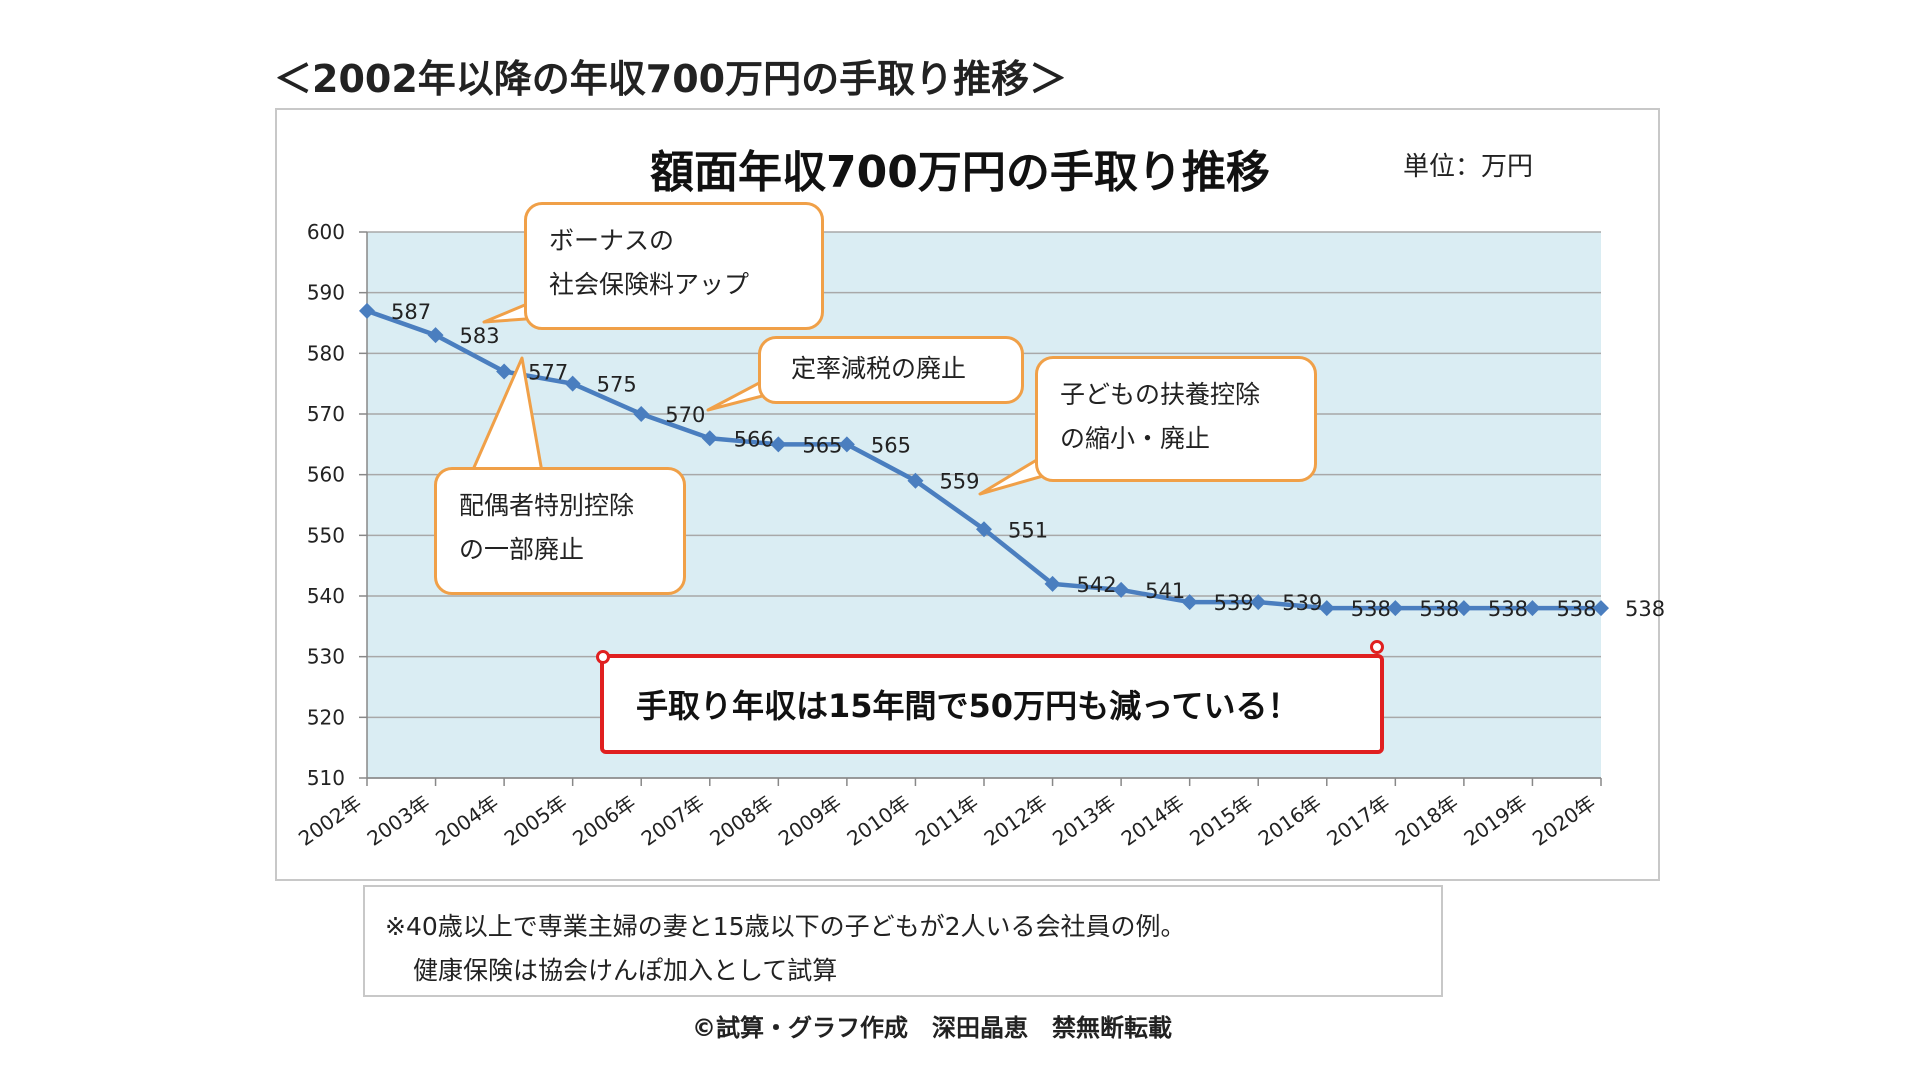  Describe the element at coordinates (685, 415) in the screenshot. I see `data-label: 570` at that location.